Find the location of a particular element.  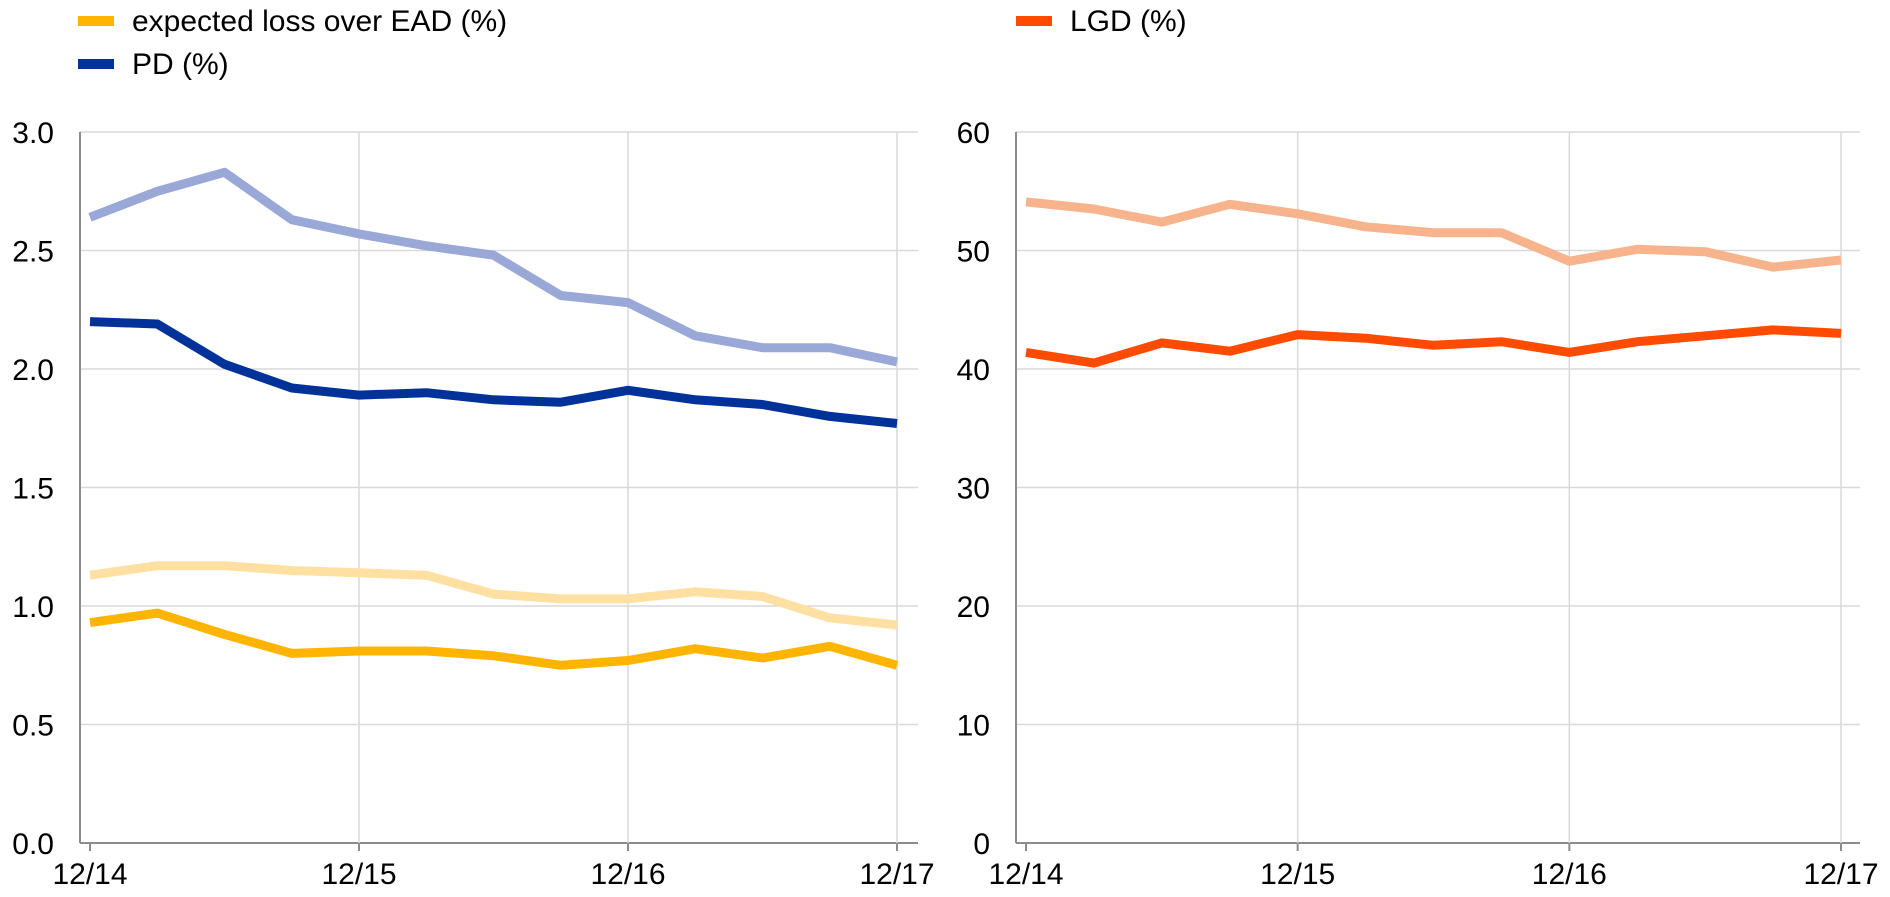

left-series-line-pd is located at coordinates (493, 372).